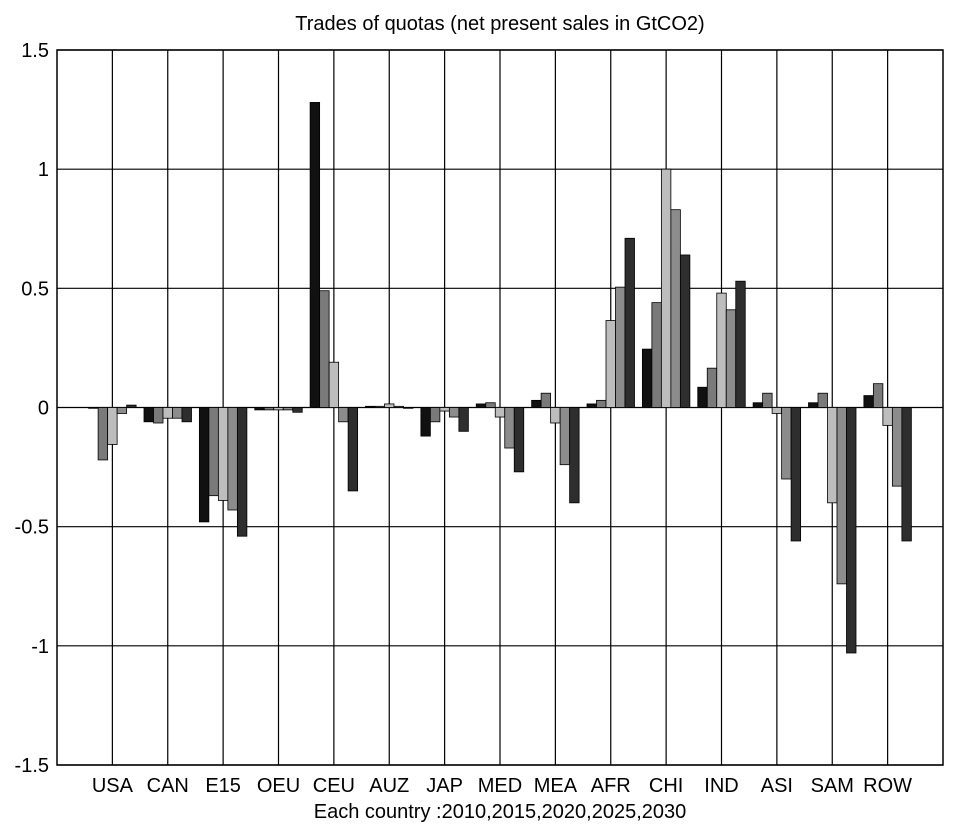 The width and height of the screenshot is (956, 839). I want to click on x-tick-label: ASI, so click(777, 786).